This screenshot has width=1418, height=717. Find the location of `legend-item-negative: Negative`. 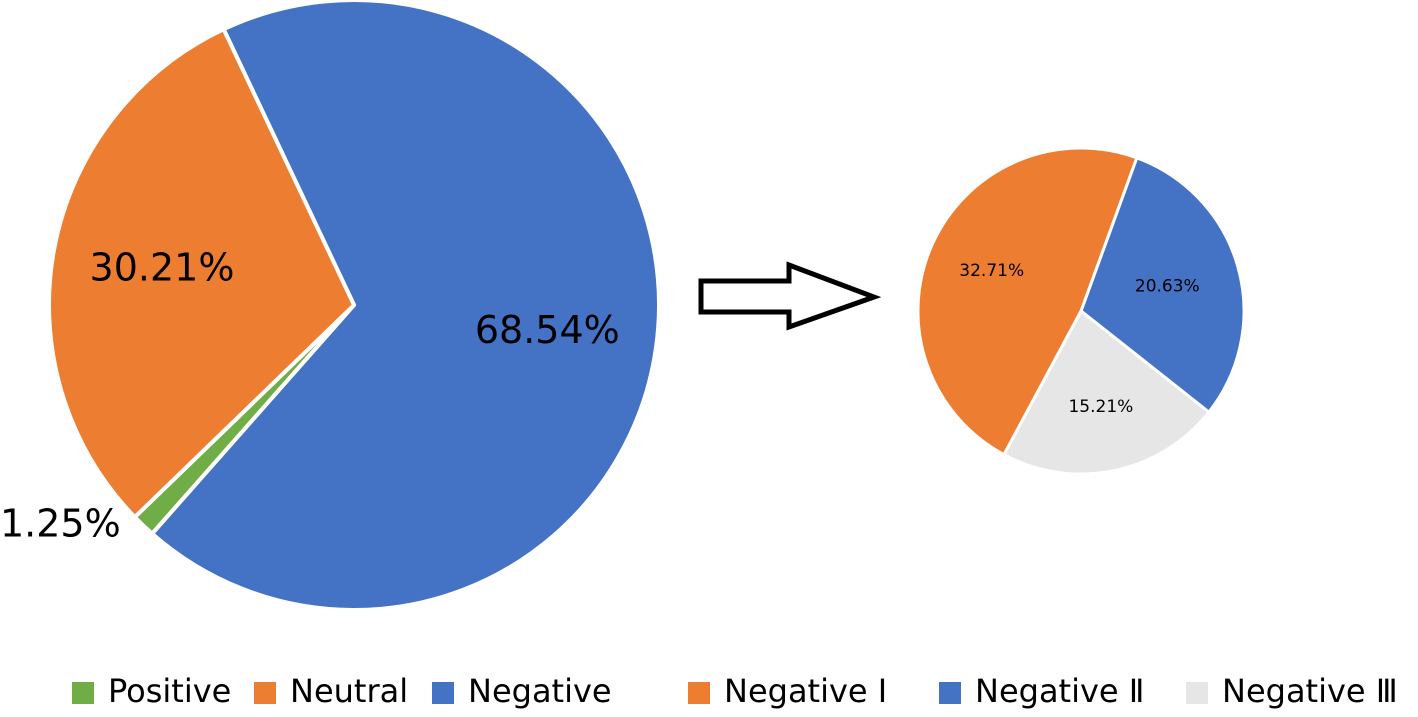

legend-item-negative: Negative is located at coordinates (522, 691).